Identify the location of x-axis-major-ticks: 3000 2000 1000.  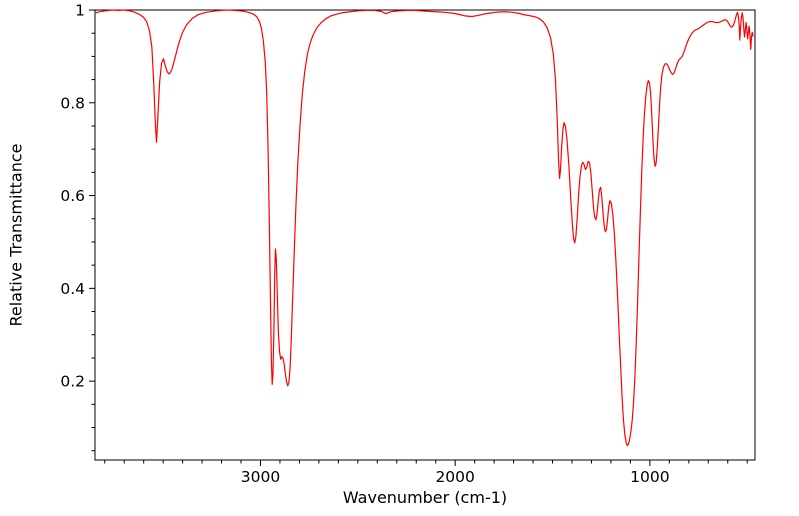
(455, 473).